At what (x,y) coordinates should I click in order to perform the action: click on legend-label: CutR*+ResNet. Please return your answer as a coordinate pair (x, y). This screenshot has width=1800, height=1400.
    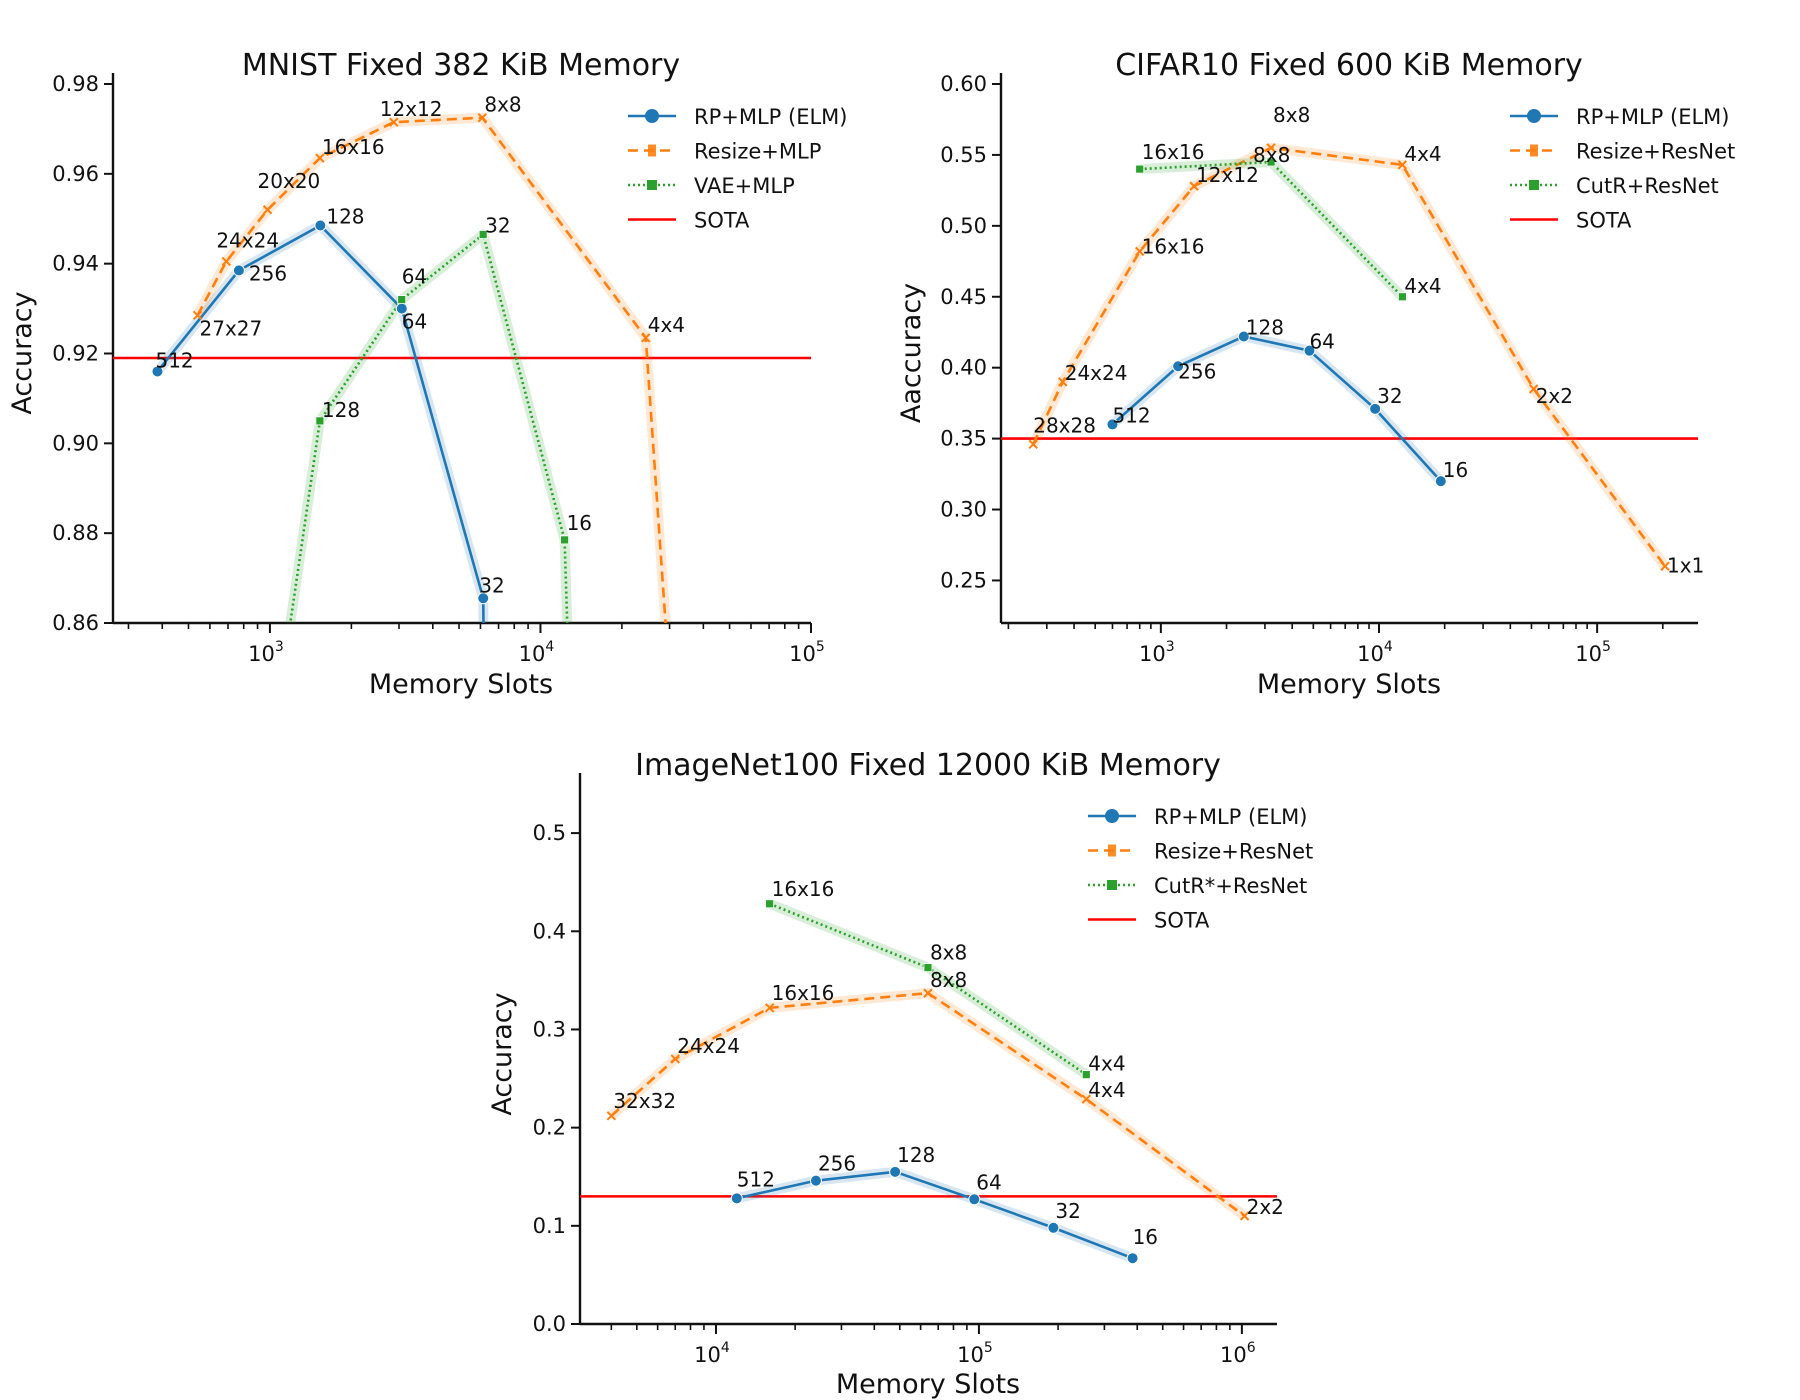
    Looking at the image, I should click on (1230, 886).